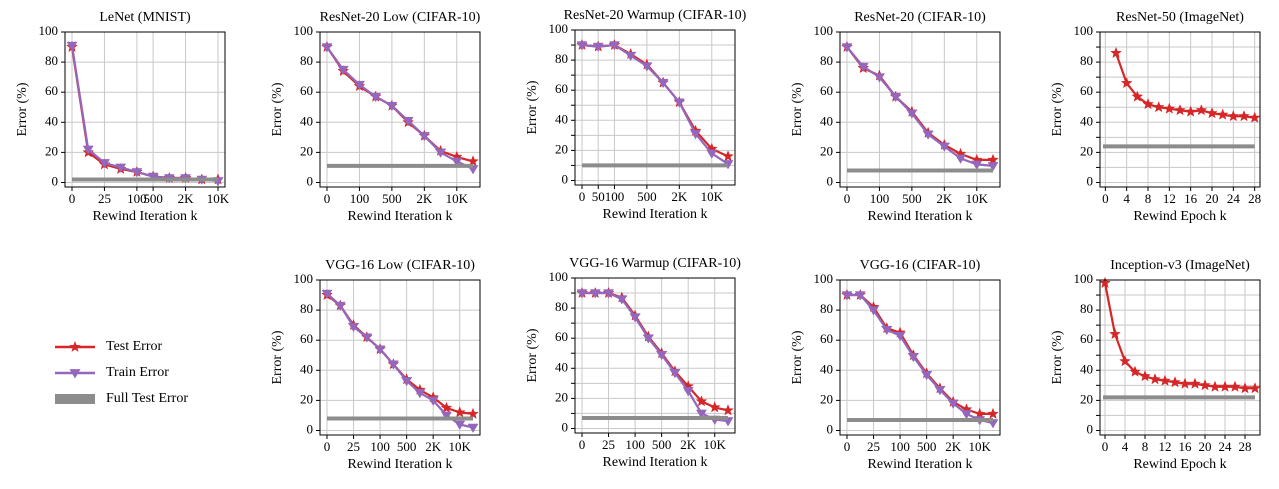  Describe the element at coordinates (655, 263) in the screenshot. I see `chart-title: VGG-16 Warmup (CIFAR-10)` at that location.